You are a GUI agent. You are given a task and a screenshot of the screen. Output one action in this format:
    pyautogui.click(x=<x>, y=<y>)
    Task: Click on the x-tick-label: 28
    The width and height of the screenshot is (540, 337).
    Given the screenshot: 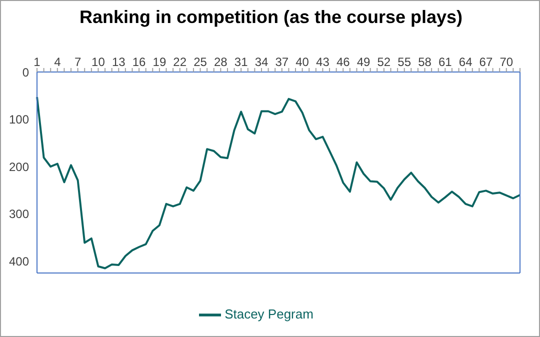 What is the action you would take?
    pyautogui.click(x=221, y=62)
    